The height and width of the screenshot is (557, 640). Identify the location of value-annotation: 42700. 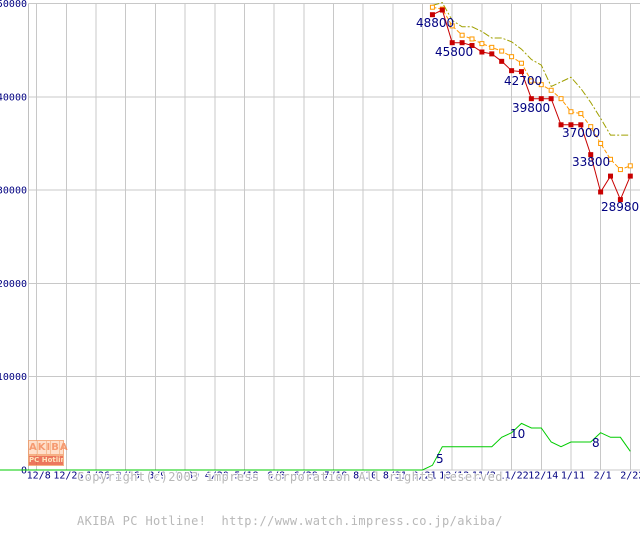
(523, 81).